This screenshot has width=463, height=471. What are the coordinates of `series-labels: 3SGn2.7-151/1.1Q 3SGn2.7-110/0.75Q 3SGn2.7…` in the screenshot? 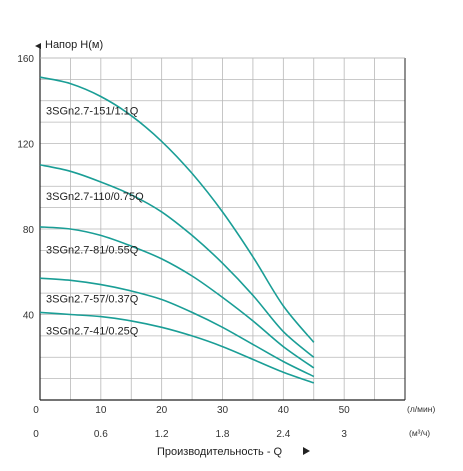 It's located at (95, 221).